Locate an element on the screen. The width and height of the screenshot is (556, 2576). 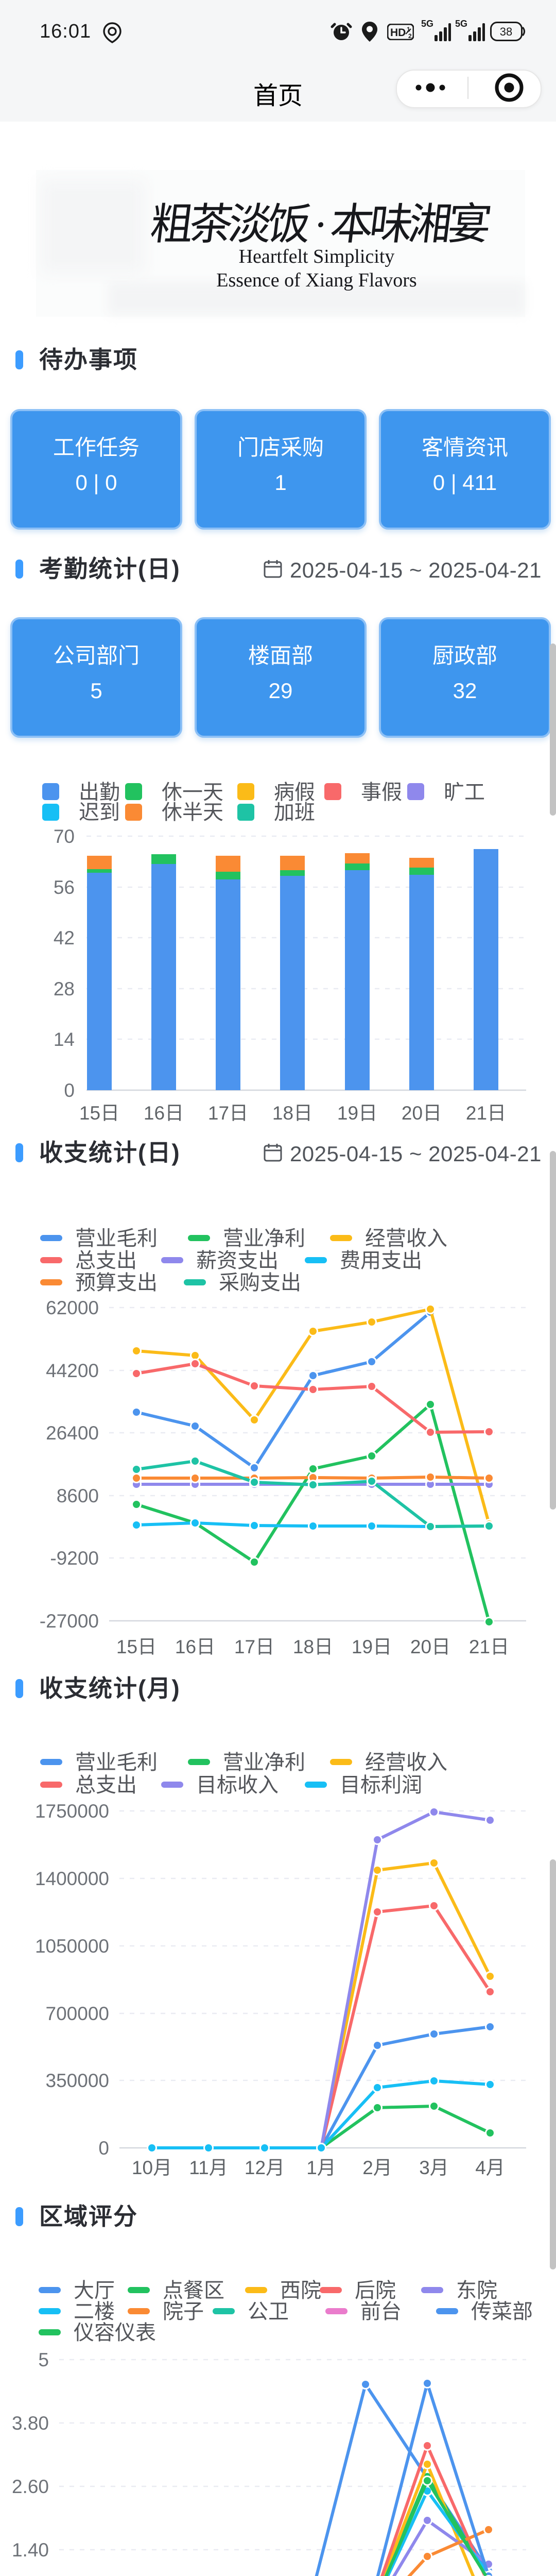
svg-text: 休一天 is located at coordinates (192, 792).